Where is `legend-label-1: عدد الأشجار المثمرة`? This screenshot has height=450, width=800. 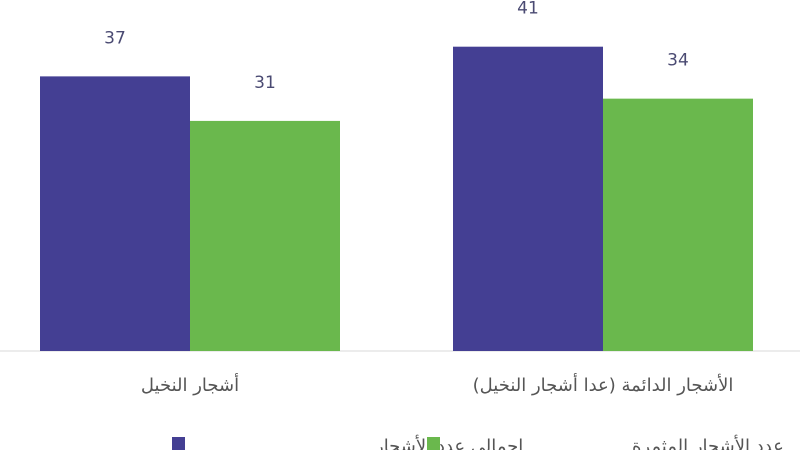 legend-label-1: عدد الأشجار المثمرة is located at coordinates (708, 442).